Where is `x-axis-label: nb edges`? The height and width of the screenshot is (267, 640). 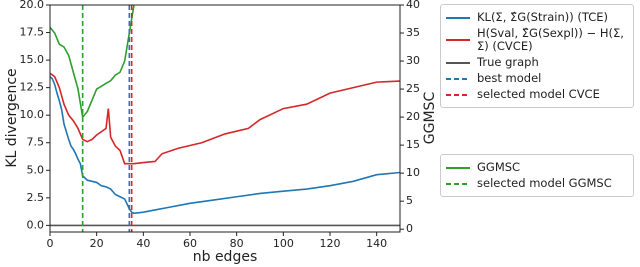 x-axis-label: nb edges is located at coordinates (225, 257).